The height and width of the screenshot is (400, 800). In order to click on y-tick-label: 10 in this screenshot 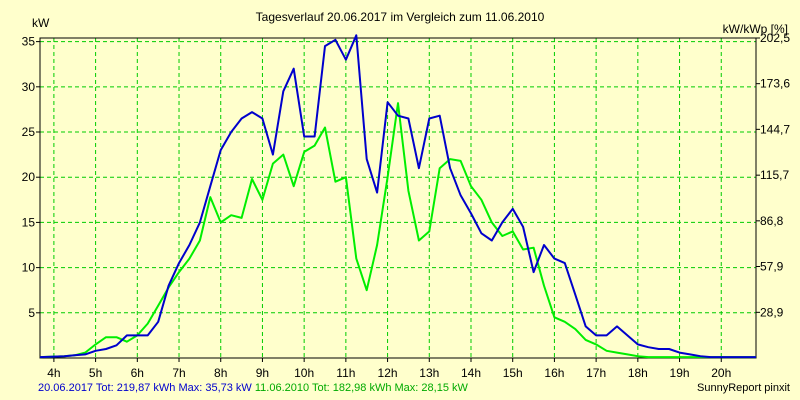, I will do `click(29, 268)`.